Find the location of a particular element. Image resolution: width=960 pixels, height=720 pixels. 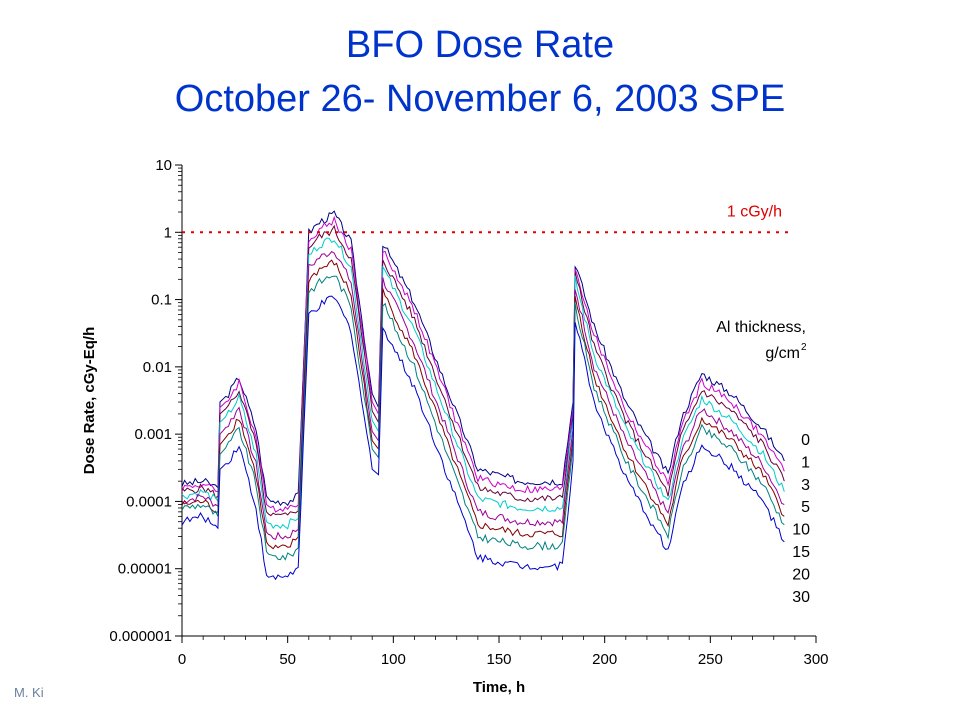

y-tick-label: 0.001 is located at coordinates (153, 434).